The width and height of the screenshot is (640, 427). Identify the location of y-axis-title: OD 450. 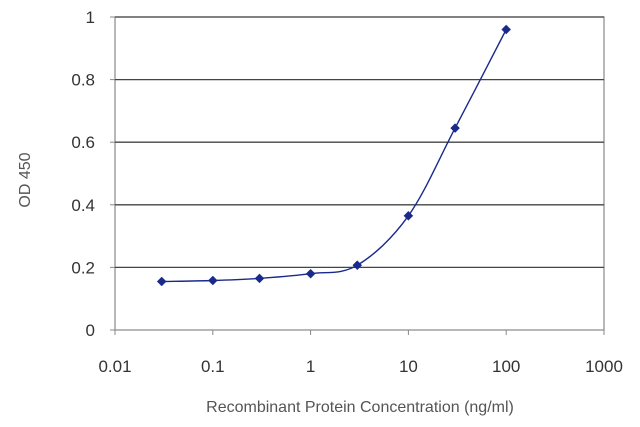
(25, 179).